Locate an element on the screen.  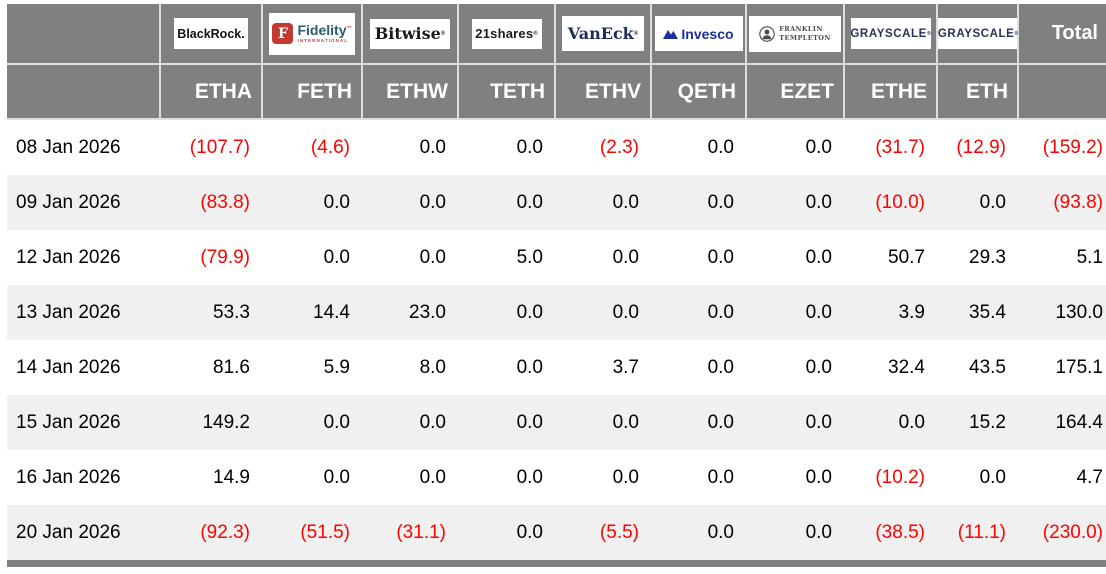
logo-cell-21shares: 21shares ® is located at coordinates (507, 34).